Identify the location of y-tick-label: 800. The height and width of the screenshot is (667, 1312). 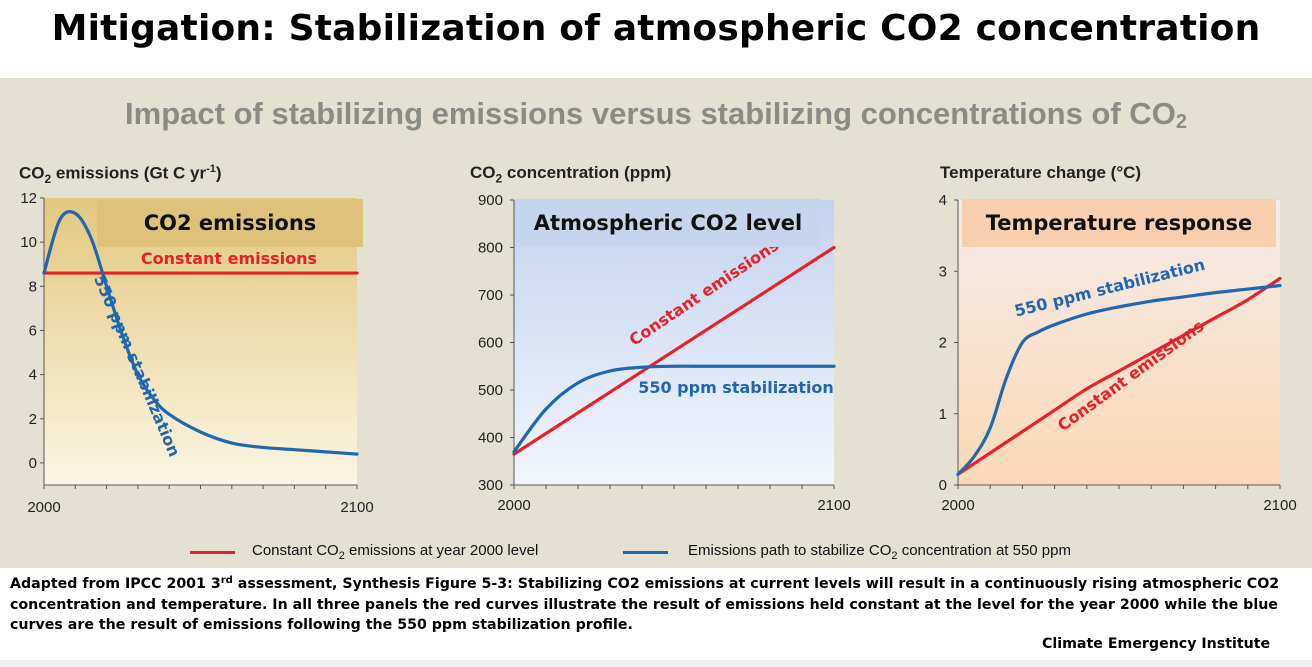
(490, 248).